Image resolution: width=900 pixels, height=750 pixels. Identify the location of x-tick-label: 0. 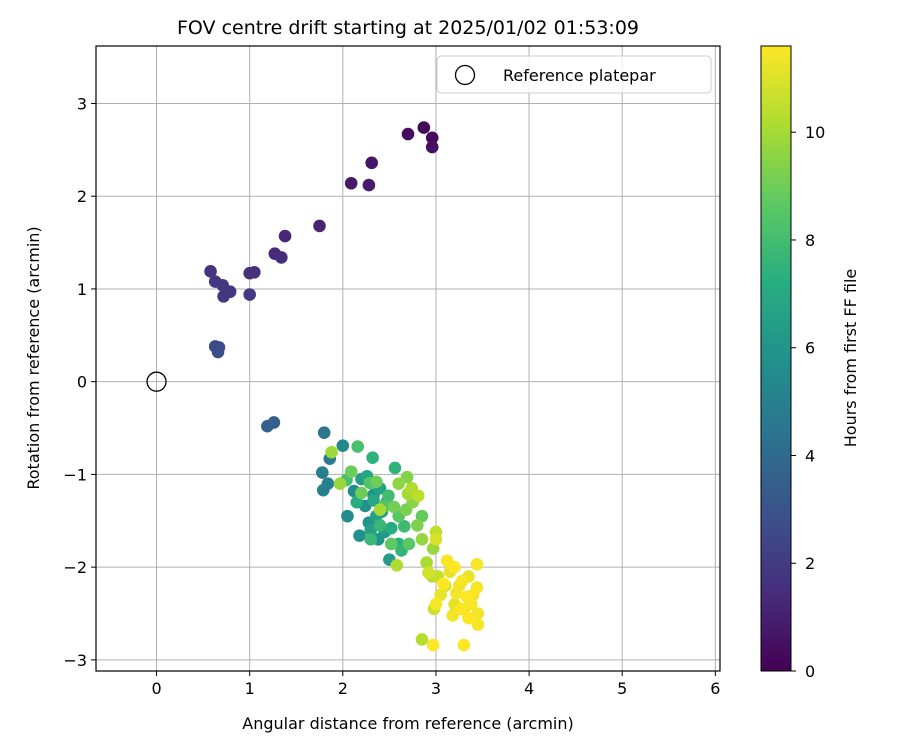
(156, 688).